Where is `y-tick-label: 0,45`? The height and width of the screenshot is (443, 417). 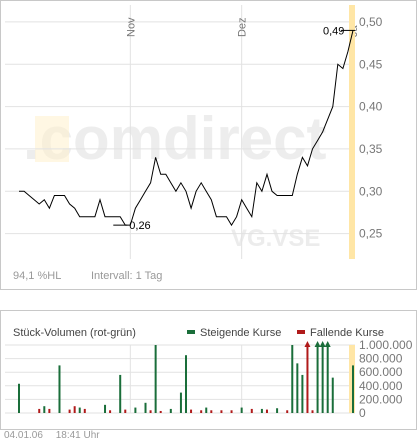
y-tick-label: 0,45 is located at coordinates (371, 64).